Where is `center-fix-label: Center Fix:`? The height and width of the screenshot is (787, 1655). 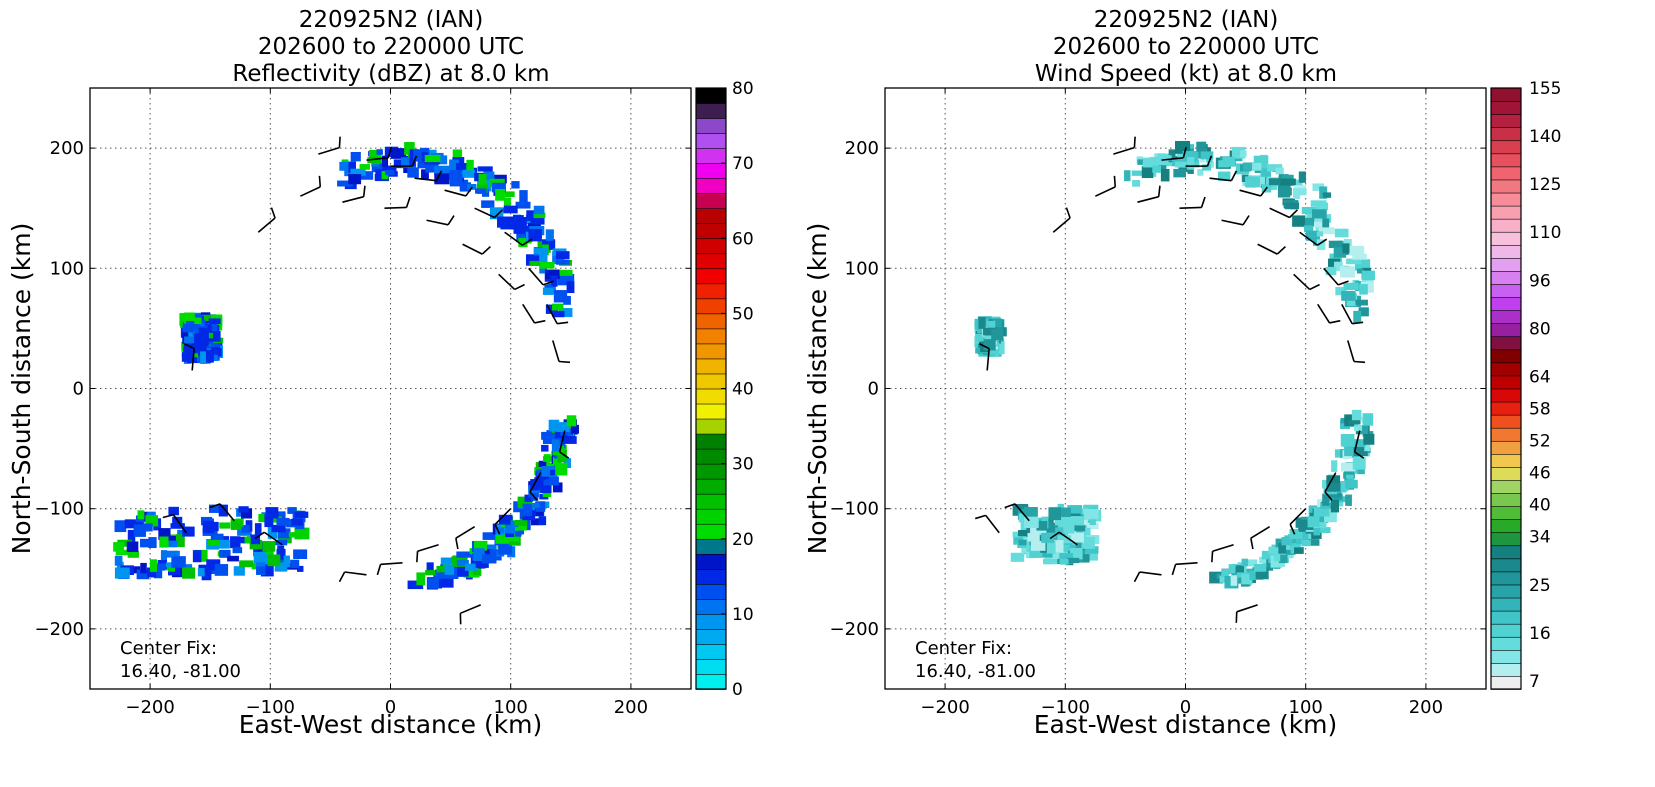
center-fix-label: Center Fix: is located at coordinates (963, 648).